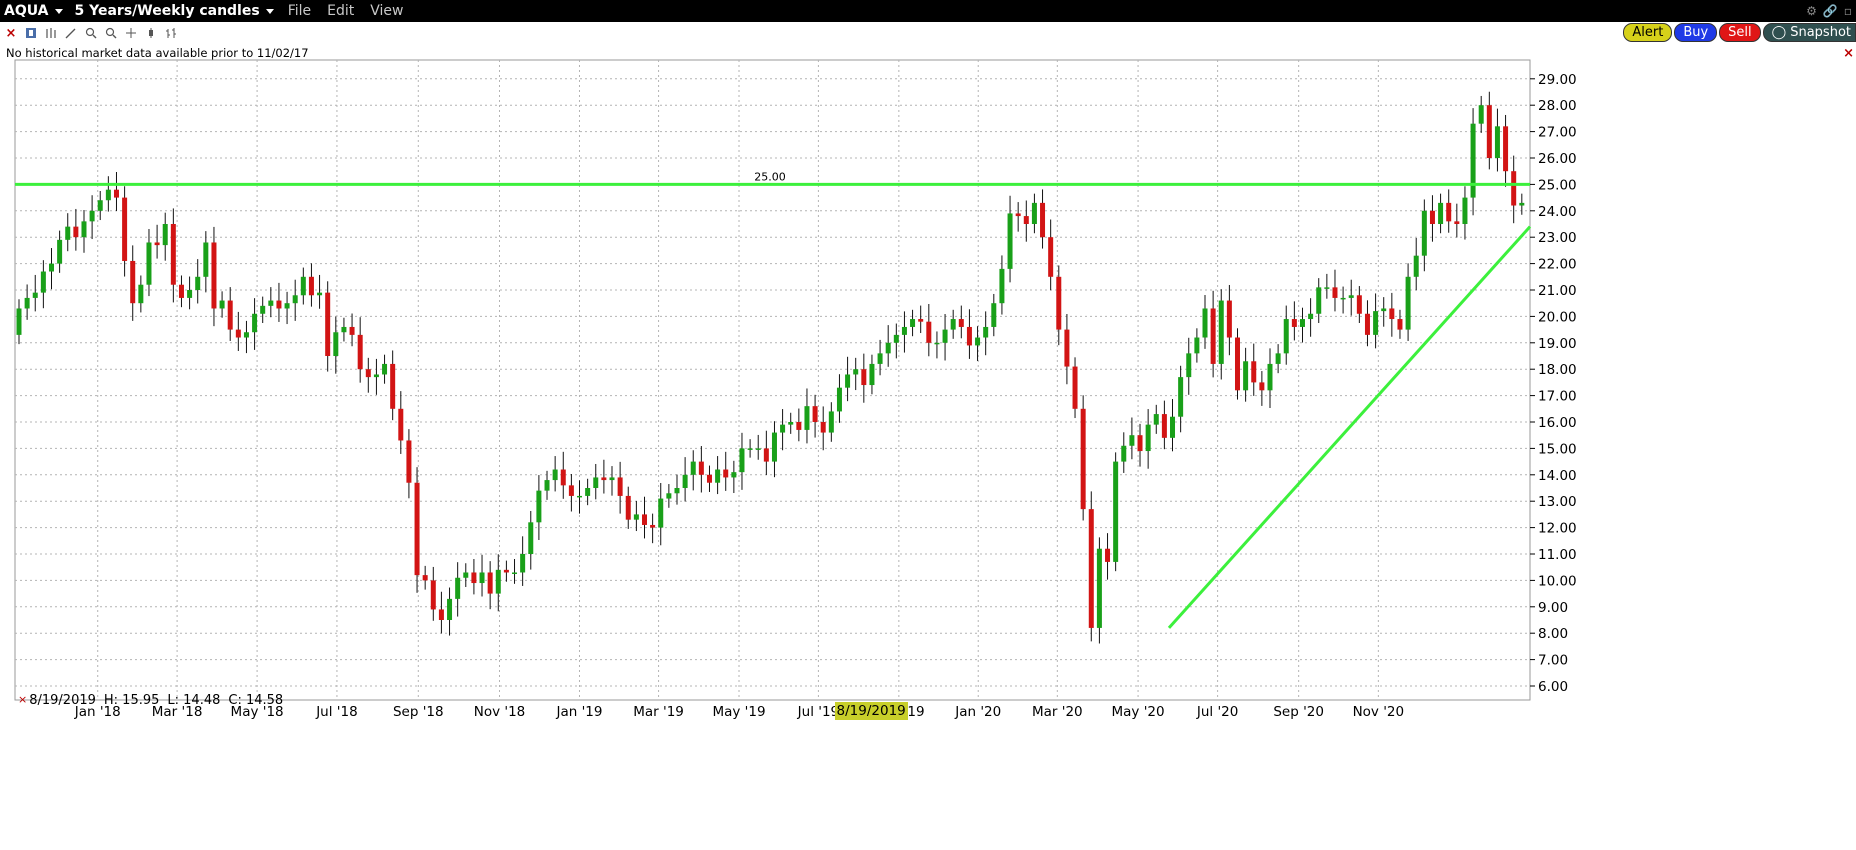 This screenshot has height=850, width=1856. Describe the element at coordinates (194, 700) in the screenshot. I see `info-low: L: 14.48` at that location.